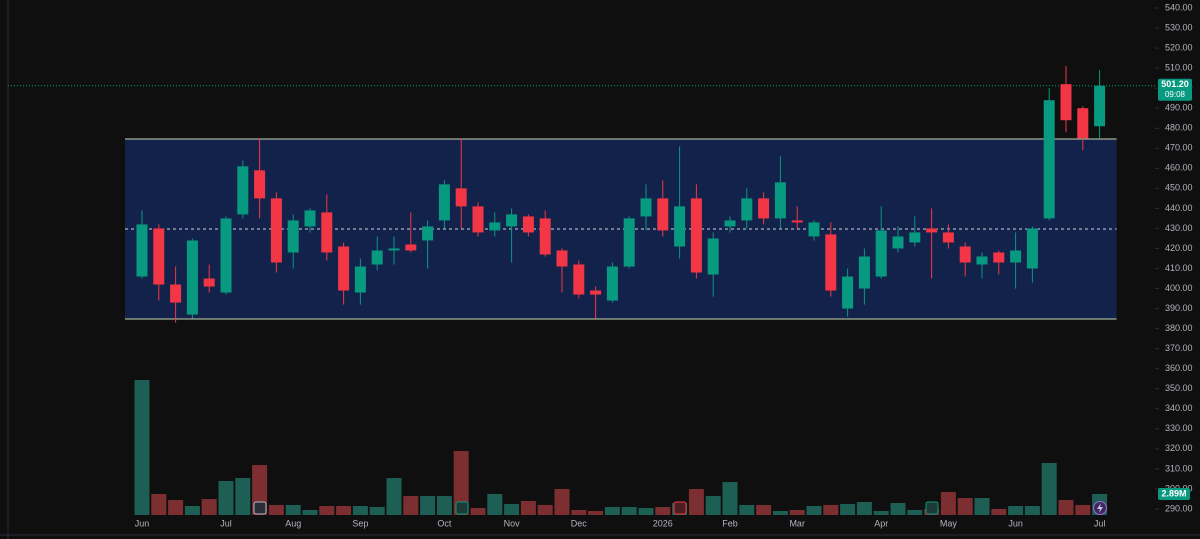 This screenshot has height=539, width=1200. What do you see at coordinates (1179, 188) in the screenshot?
I see `y-tick-label: 450.00` at bounding box center [1179, 188].